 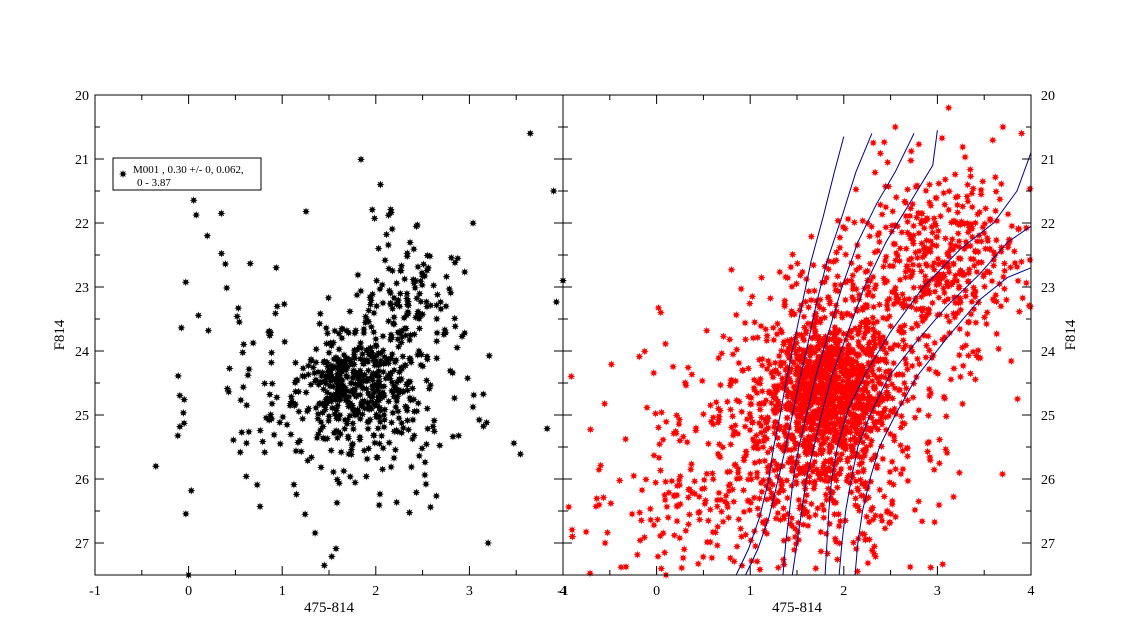 I want to click on y-tick-label: 21, so click(x=82, y=160).